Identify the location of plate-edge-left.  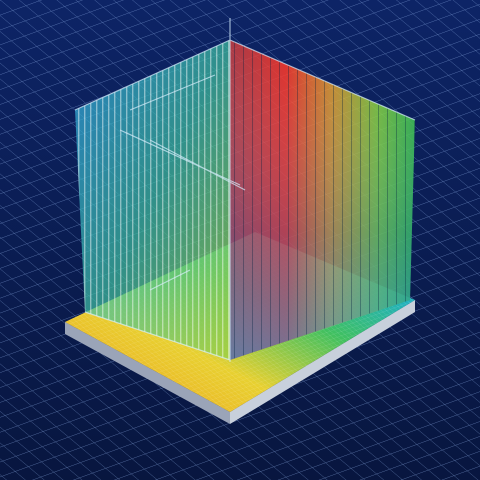
(147, 373).